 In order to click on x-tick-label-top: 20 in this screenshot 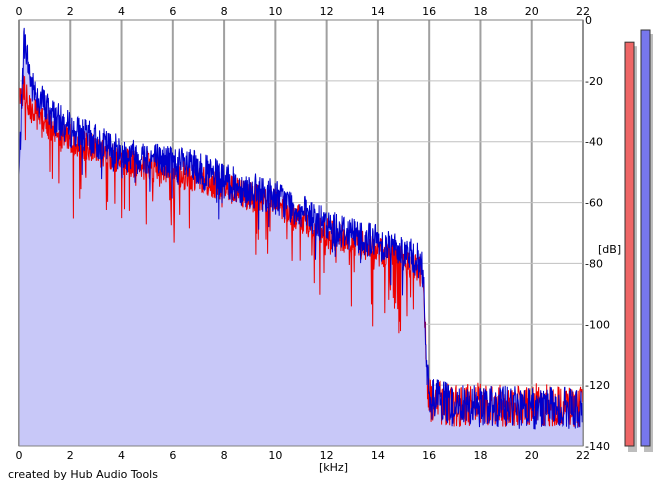, I will do `click(532, 11)`.